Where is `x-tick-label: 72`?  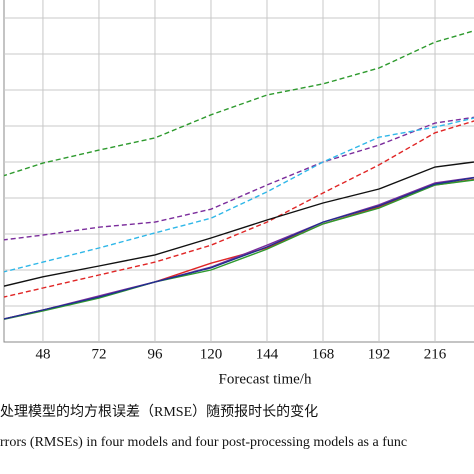
x-tick-label: 72 is located at coordinates (98, 354).